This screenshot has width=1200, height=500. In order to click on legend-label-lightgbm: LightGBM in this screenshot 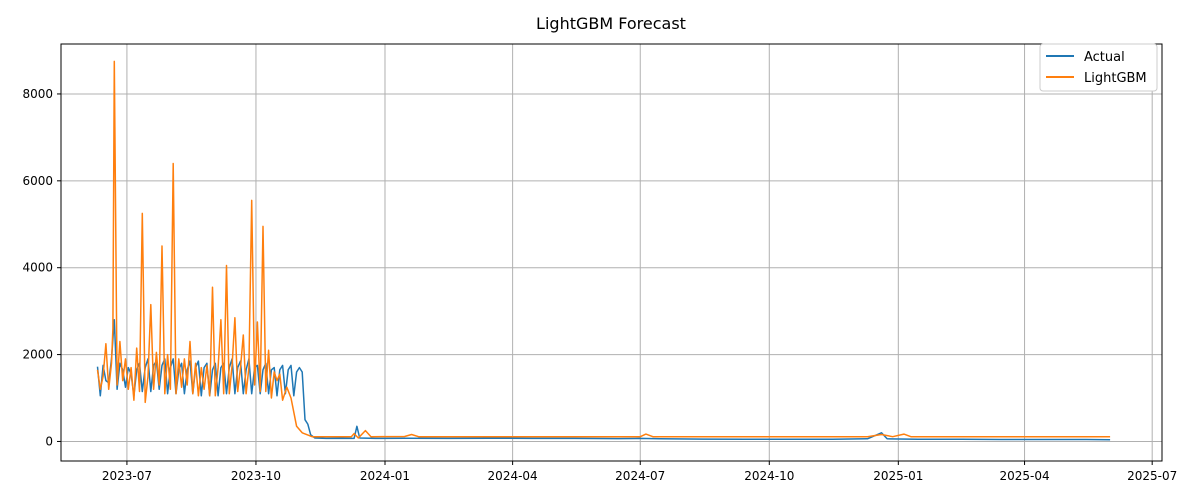, I will do `click(1115, 78)`.